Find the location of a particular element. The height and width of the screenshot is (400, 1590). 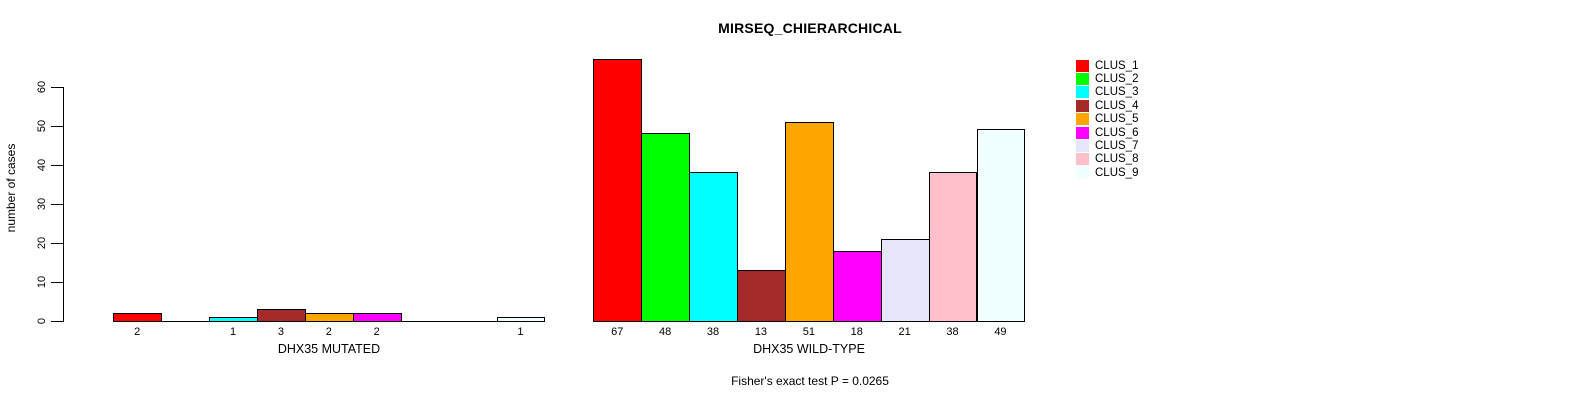

legend-item-clus_7: CLUS_7 is located at coordinates (1107, 146).